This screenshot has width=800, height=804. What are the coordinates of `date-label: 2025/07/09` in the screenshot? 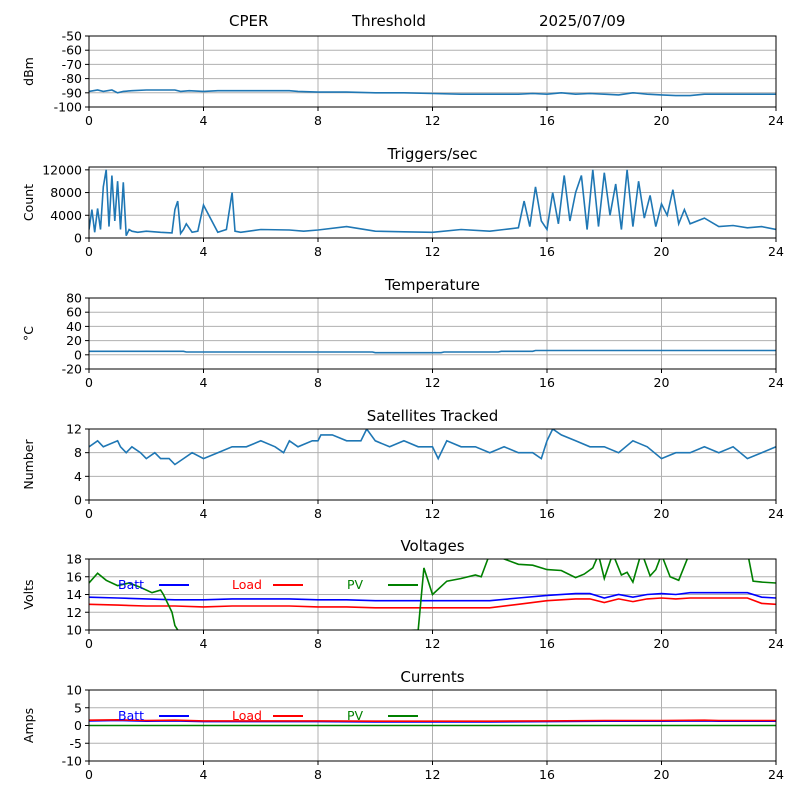 It's located at (582, 21).